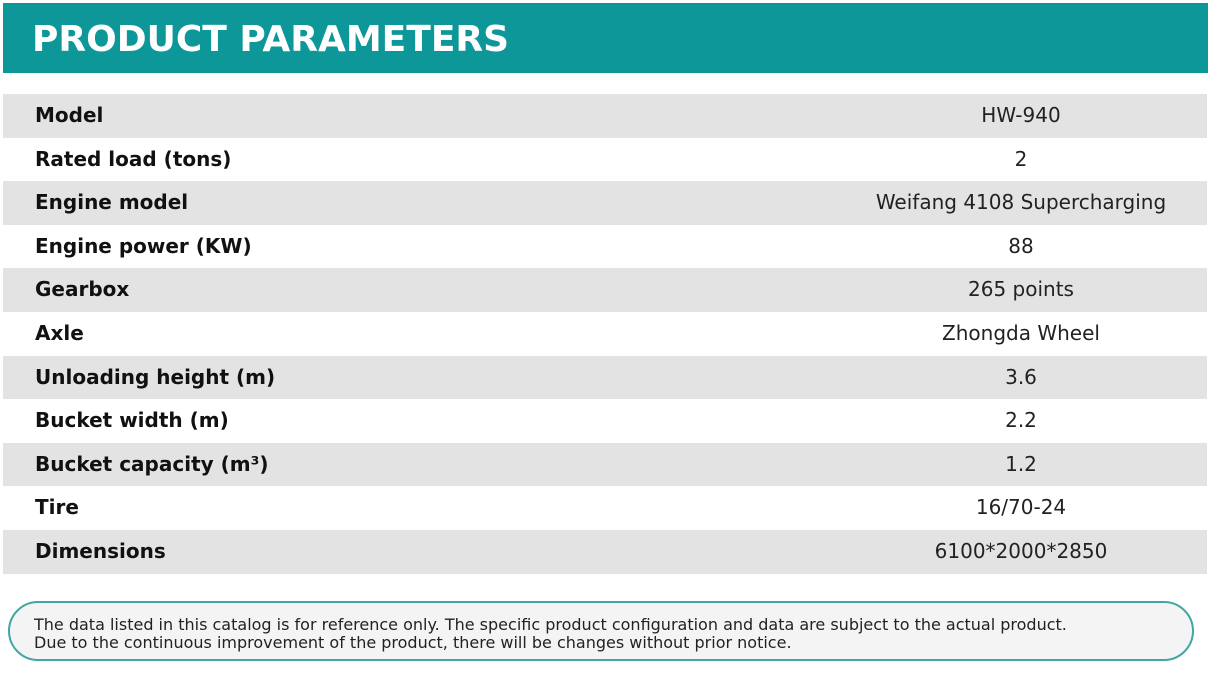 The image size is (1214, 680). What do you see at coordinates (69, 115) in the screenshot?
I see `parameter-label: Model` at bounding box center [69, 115].